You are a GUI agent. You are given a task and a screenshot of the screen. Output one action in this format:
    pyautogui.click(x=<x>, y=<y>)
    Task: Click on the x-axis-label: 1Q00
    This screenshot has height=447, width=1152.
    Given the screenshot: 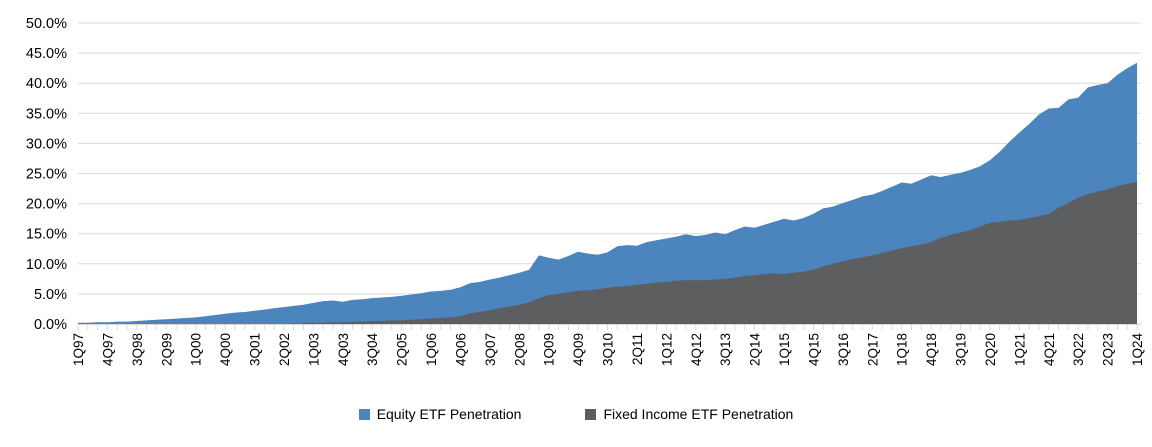 What is the action you would take?
    pyautogui.click(x=196, y=349)
    